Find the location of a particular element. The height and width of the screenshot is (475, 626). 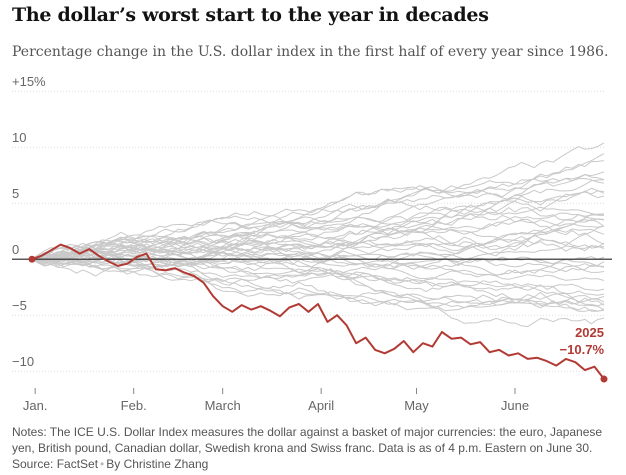

y-axis-labels: +15% 10 5 0 −5 −10 is located at coordinates (29, 221).